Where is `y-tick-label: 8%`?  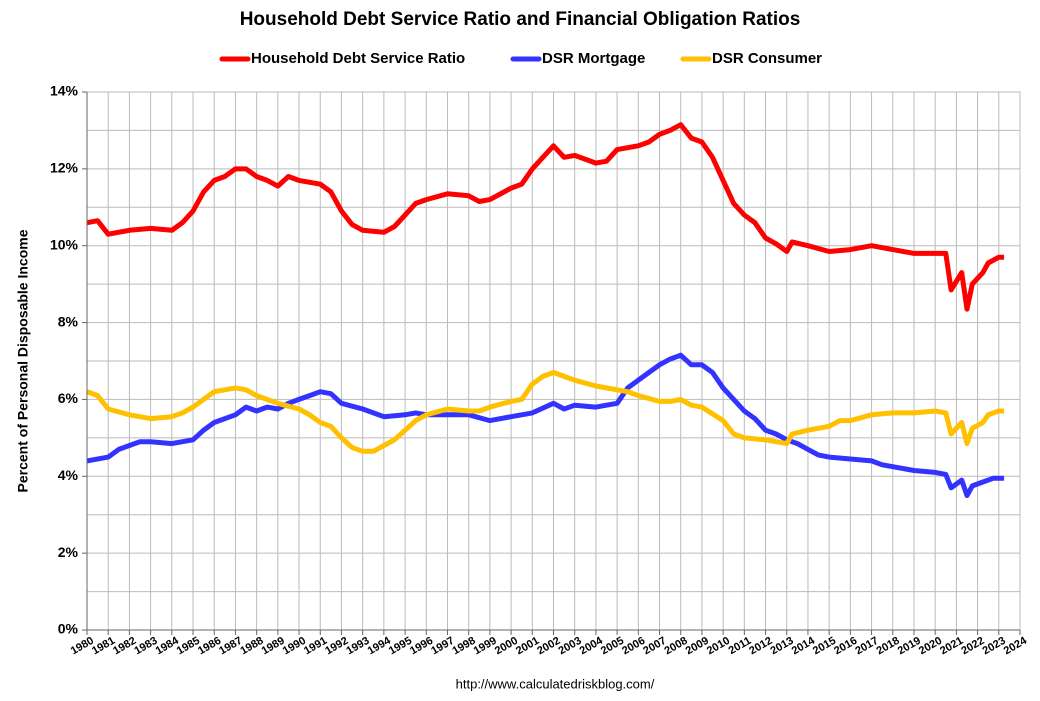 y-tick-label: 8% is located at coordinates (68, 321).